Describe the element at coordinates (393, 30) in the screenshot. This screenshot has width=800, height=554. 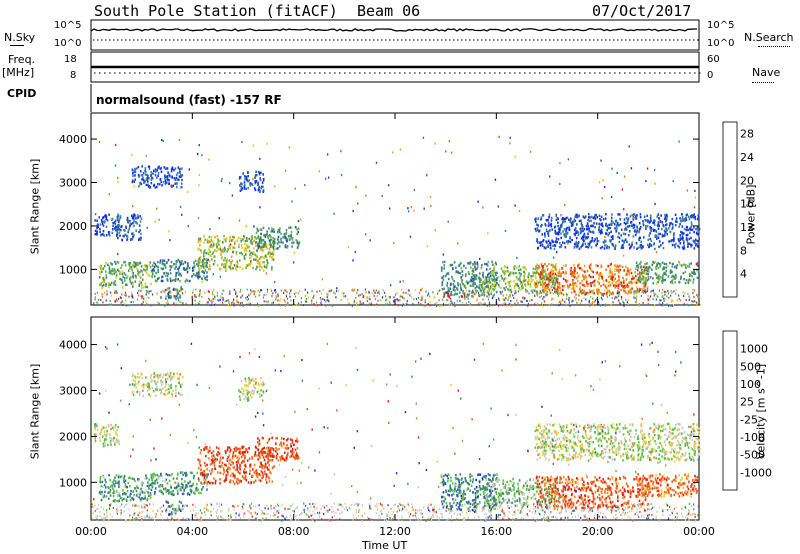
I see `sky-noise-line` at that location.